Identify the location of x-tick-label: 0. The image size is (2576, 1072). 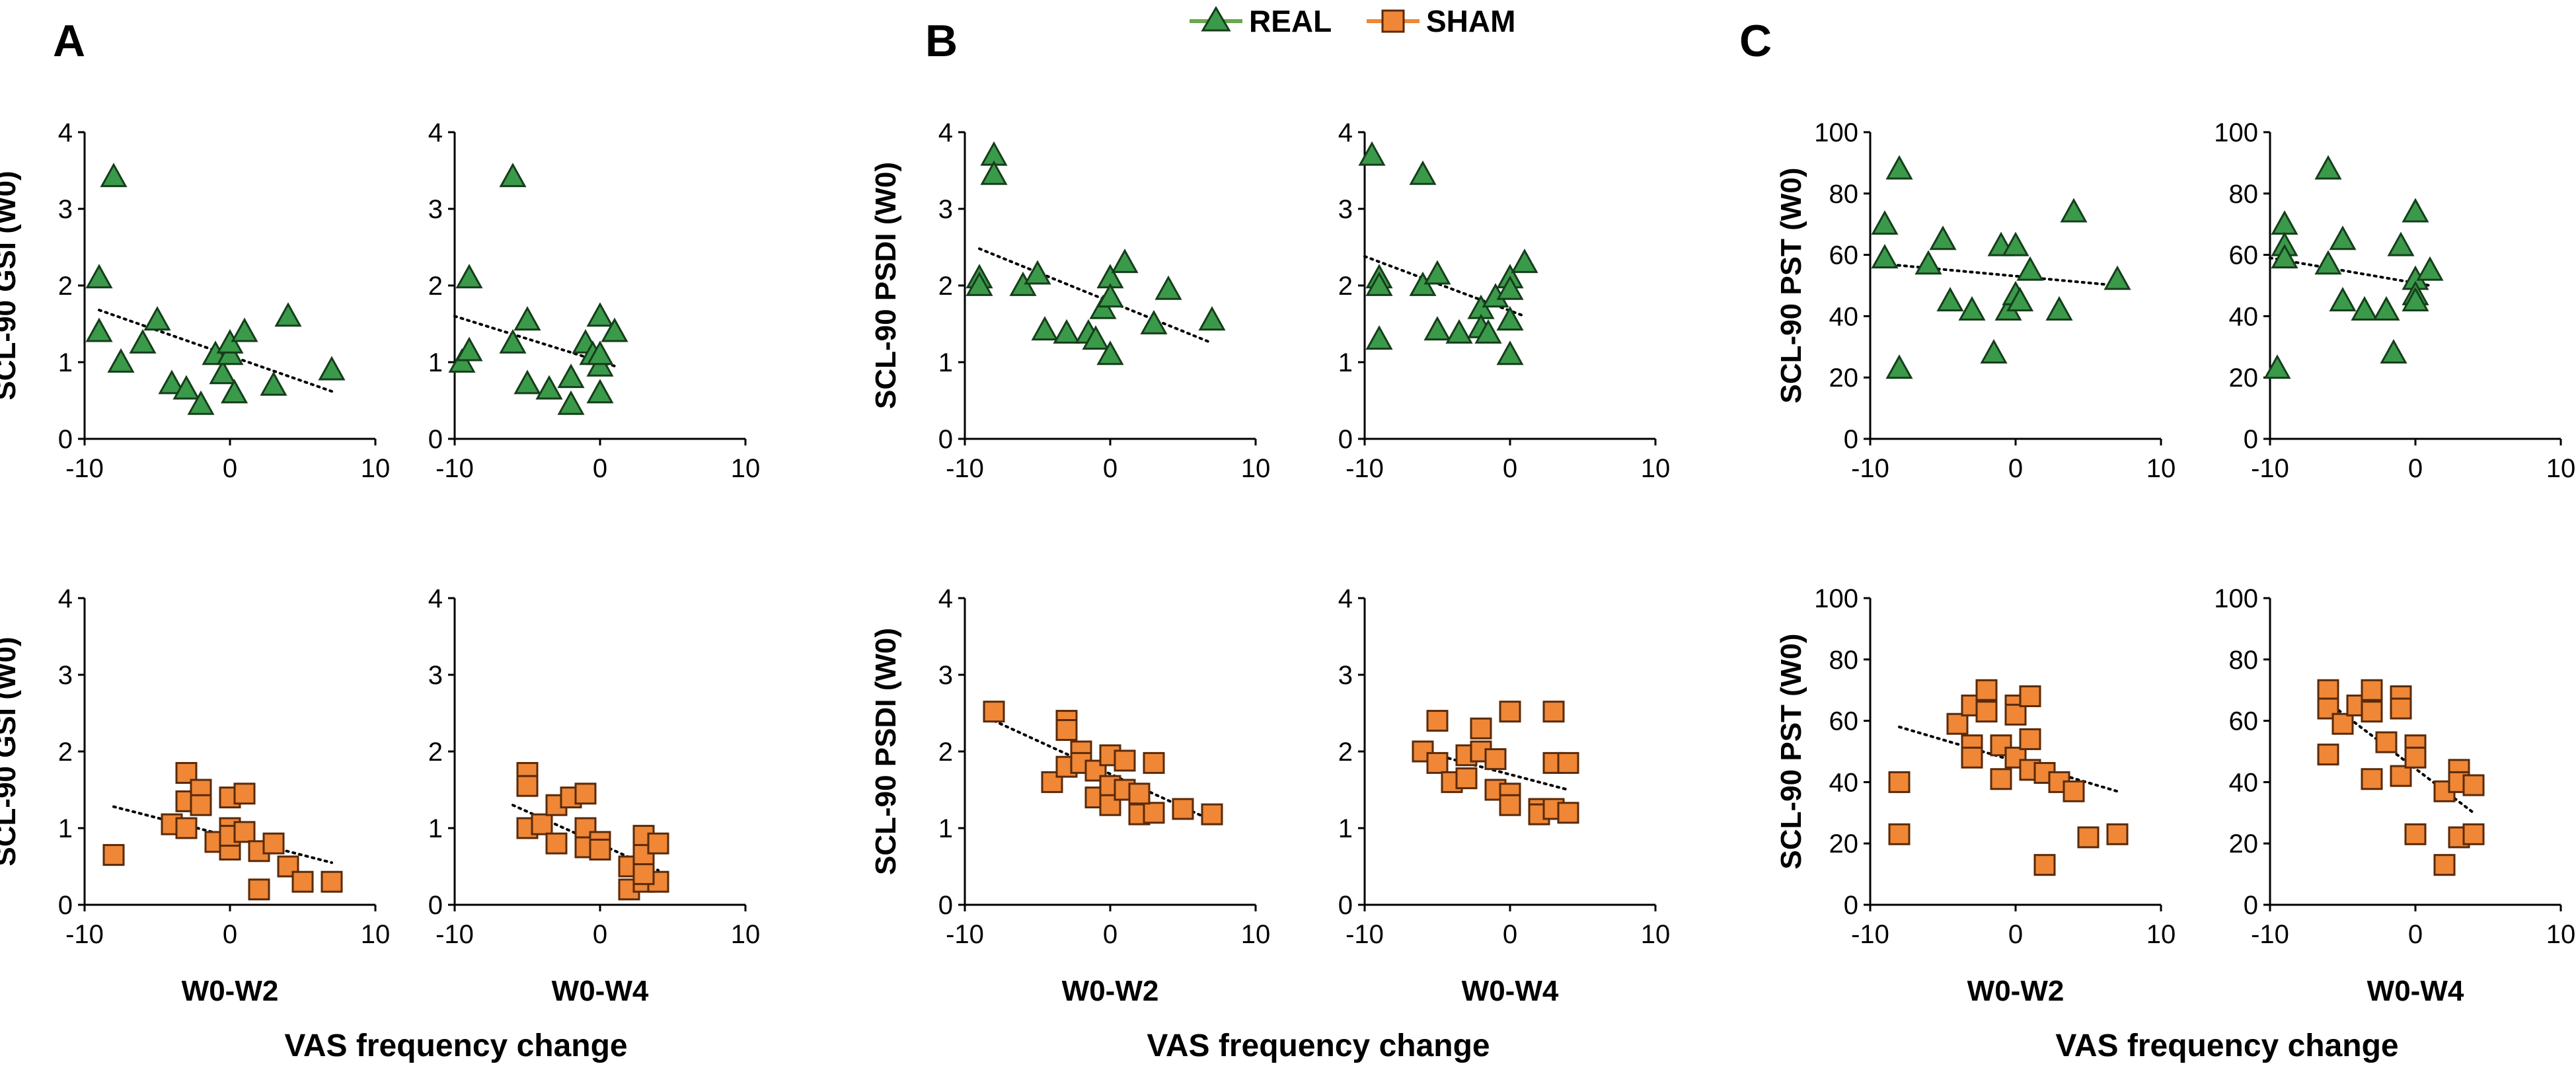
(2015, 468).